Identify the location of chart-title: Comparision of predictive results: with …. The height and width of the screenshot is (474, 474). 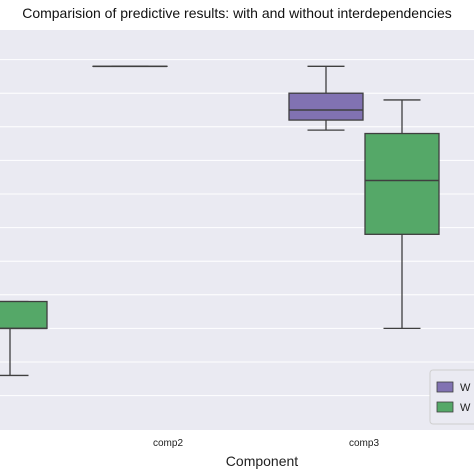
(237, 13).